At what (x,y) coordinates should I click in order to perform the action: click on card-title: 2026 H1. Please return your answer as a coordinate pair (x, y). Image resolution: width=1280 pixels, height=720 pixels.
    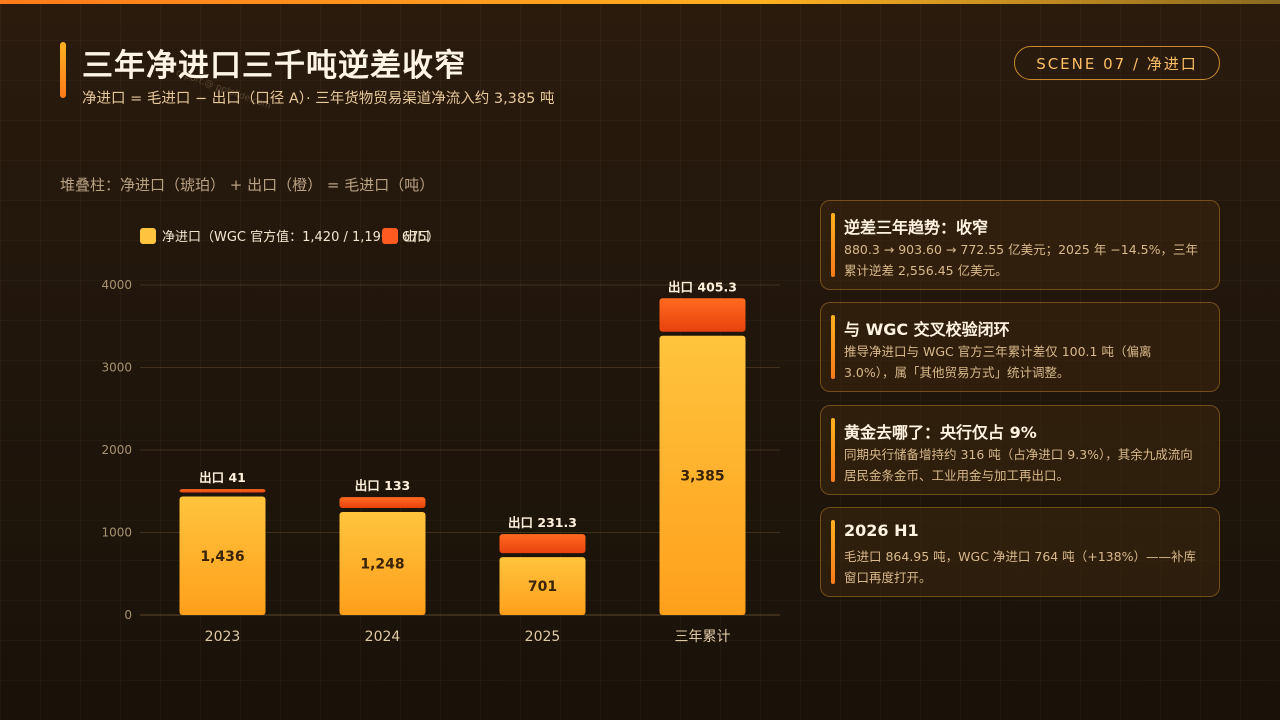
    Looking at the image, I should click on (881, 530).